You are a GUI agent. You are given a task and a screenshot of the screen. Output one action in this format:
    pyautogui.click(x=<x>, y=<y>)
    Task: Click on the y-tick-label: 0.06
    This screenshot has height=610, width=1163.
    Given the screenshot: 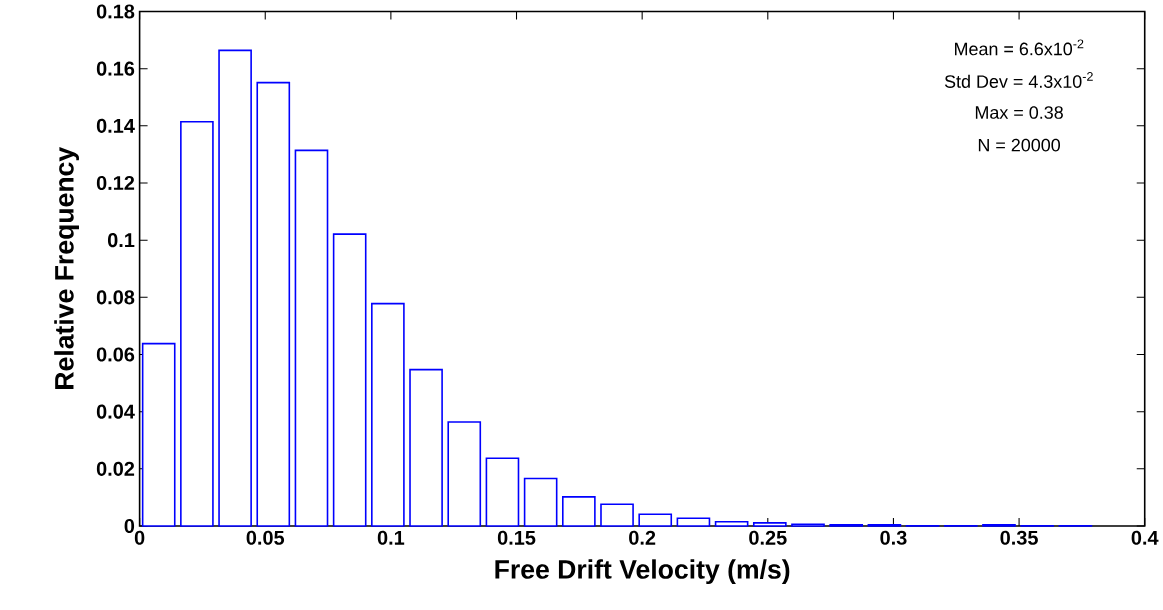 What is the action you would take?
    pyautogui.click(x=115, y=354)
    